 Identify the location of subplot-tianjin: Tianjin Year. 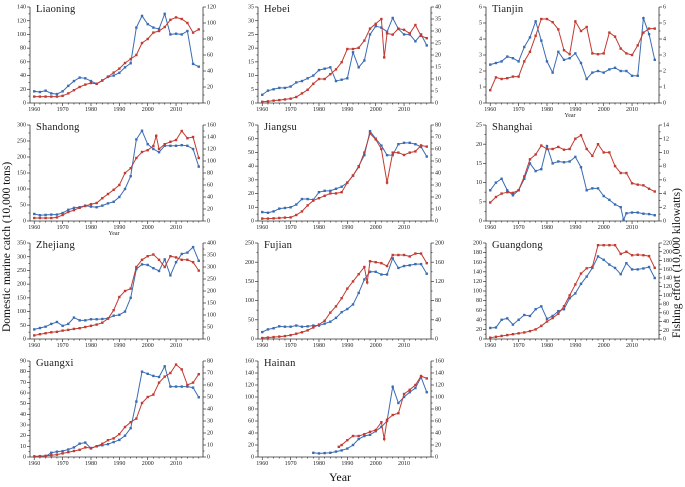
(570, 59).